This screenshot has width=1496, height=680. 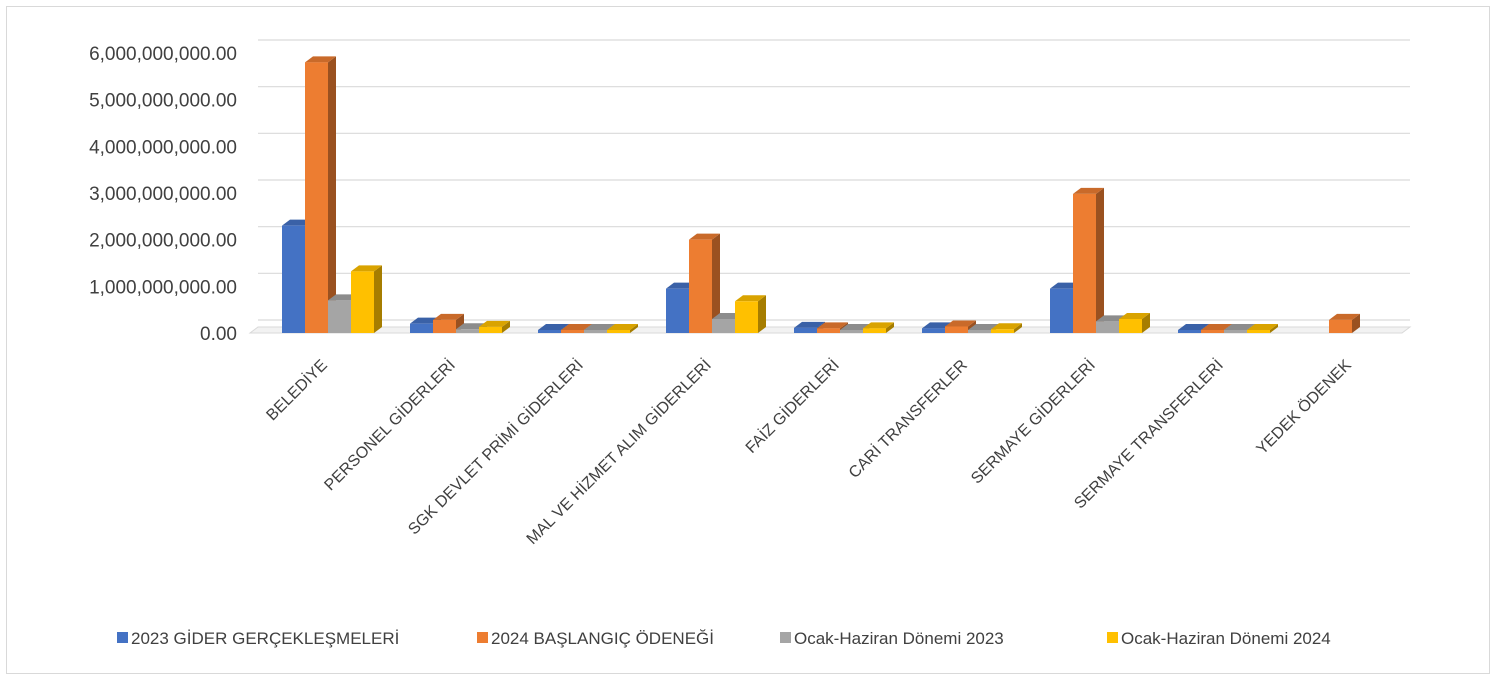 What do you see at coordinates (163, 147) in the screenshot?
I see `y-tick-label: 4,000,000,000.00` at bounding box center [163, 147].